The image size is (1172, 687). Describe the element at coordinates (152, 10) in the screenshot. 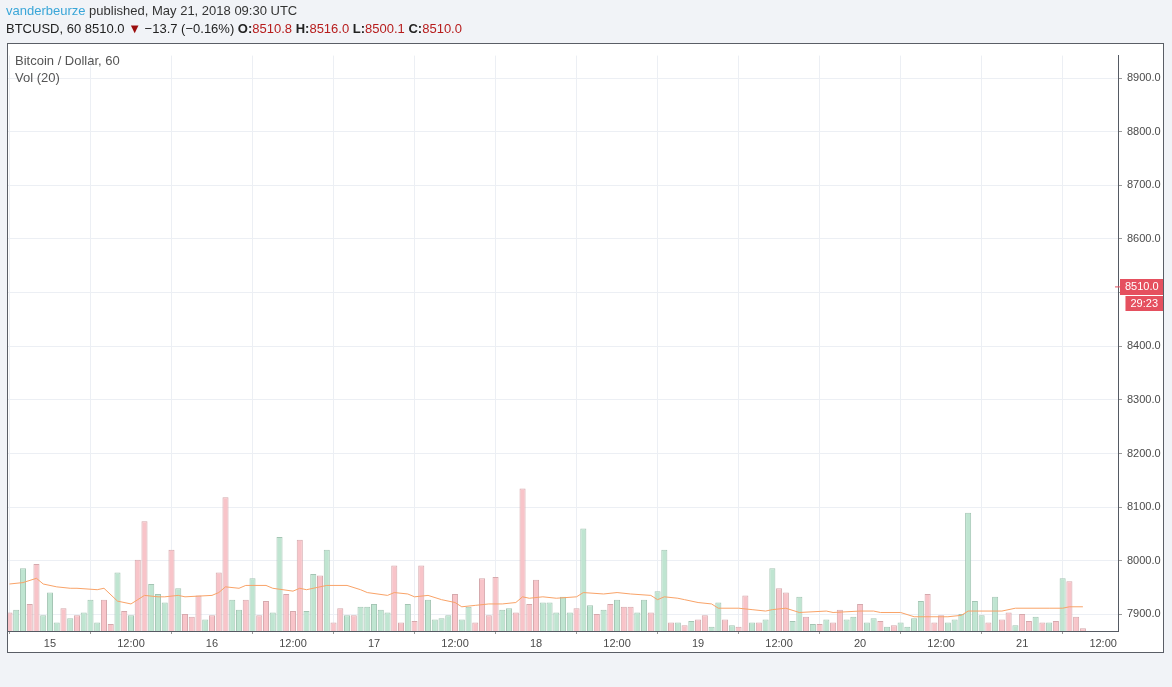

I see `text: vanderbeurze published, May 21, 2018 09:30 UTC` at that location.